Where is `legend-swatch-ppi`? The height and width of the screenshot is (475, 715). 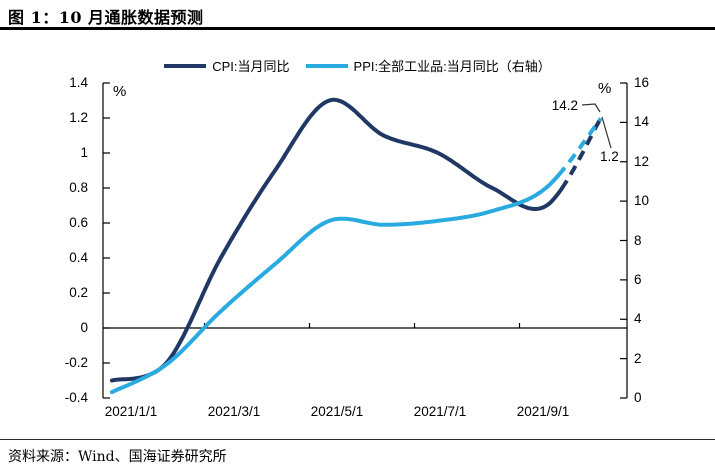
legend-swatch-ppi is located at coordinates (326, 65).